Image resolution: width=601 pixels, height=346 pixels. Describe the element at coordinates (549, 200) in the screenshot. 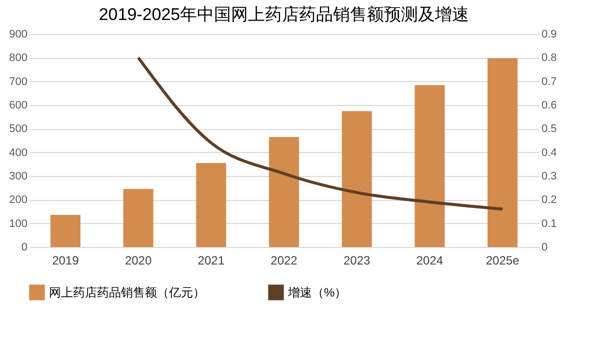

I see `y2-tick-label: 0.2` at that location.